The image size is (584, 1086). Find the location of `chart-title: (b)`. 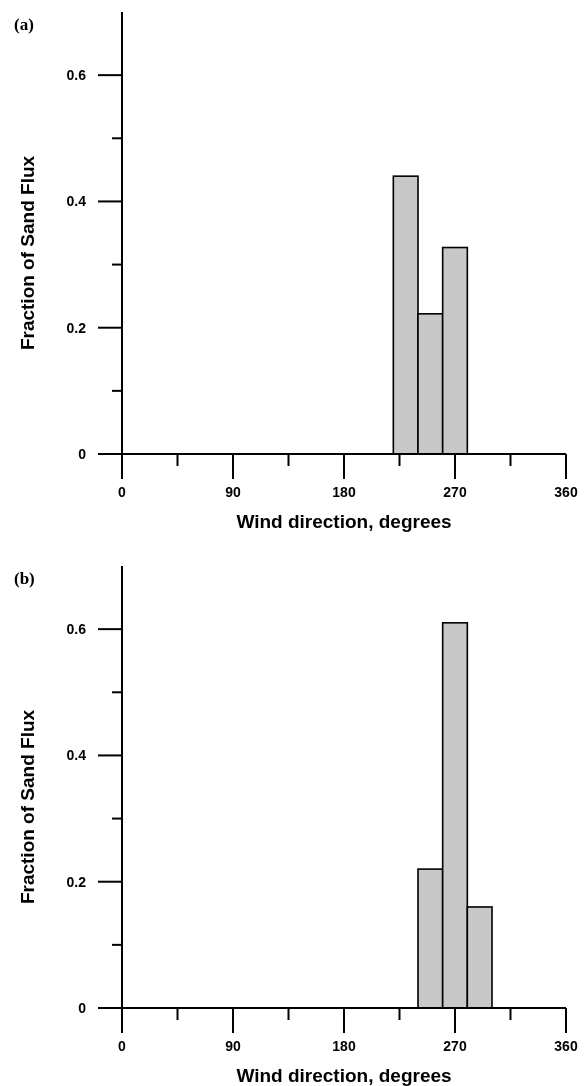

chart-title: (b) is located at coordinates (24, 578).